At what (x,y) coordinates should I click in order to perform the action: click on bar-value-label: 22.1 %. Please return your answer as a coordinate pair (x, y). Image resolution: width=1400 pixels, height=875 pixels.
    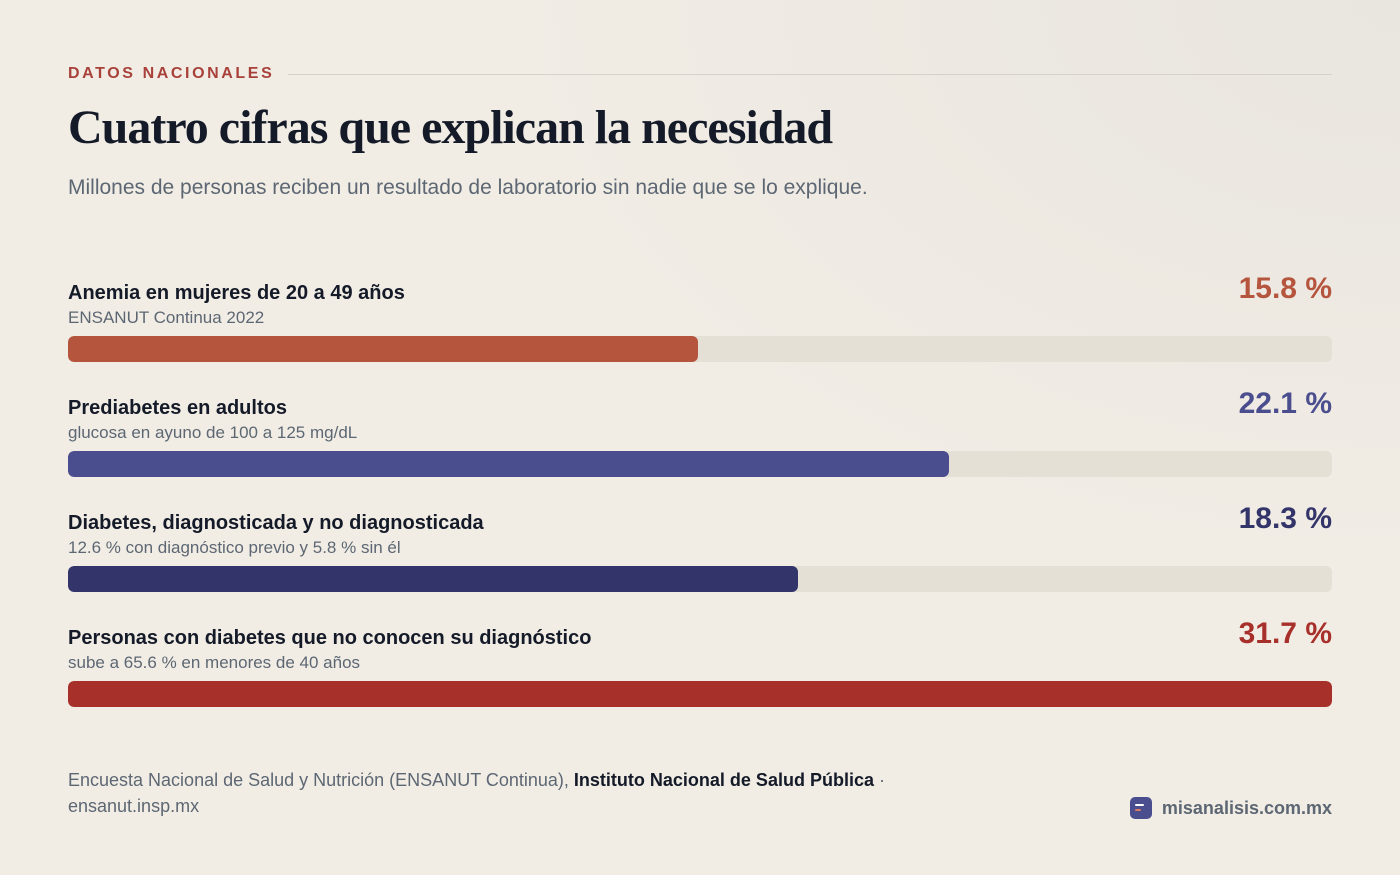
    Looking at the image, I should click on (1285, 403).